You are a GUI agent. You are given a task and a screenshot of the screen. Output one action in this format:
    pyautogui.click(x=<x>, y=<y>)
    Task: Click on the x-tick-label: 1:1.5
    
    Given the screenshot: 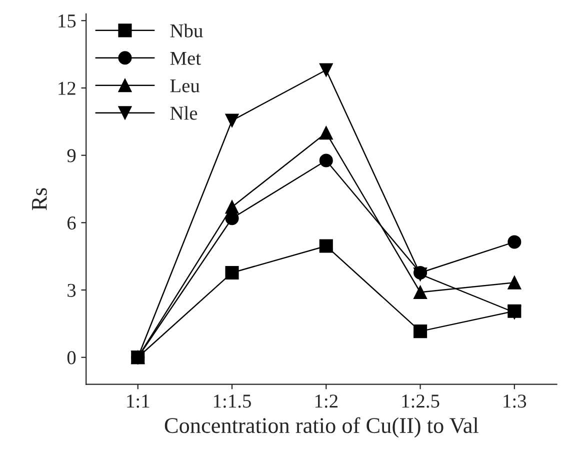 What is the action you would take?
    pyautogui.click(x=232, y=401)
    